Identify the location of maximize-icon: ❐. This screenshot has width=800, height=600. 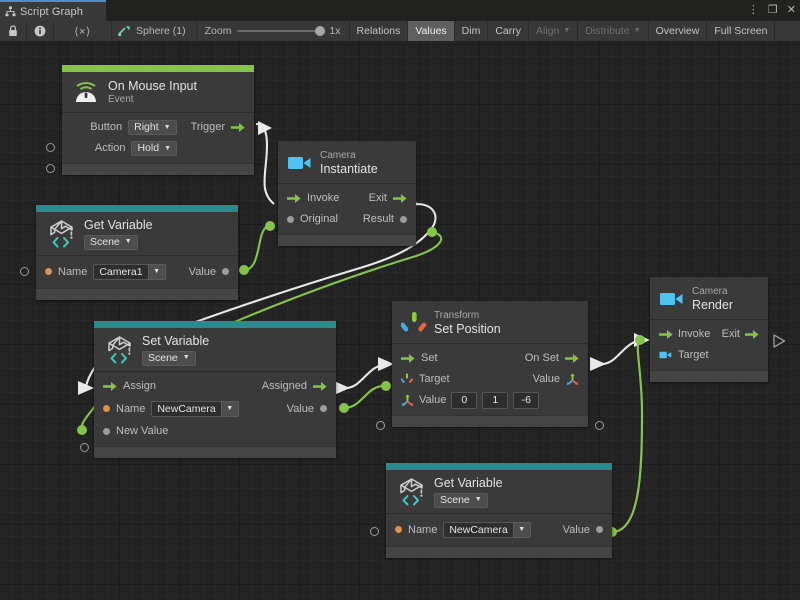
(772, 10).